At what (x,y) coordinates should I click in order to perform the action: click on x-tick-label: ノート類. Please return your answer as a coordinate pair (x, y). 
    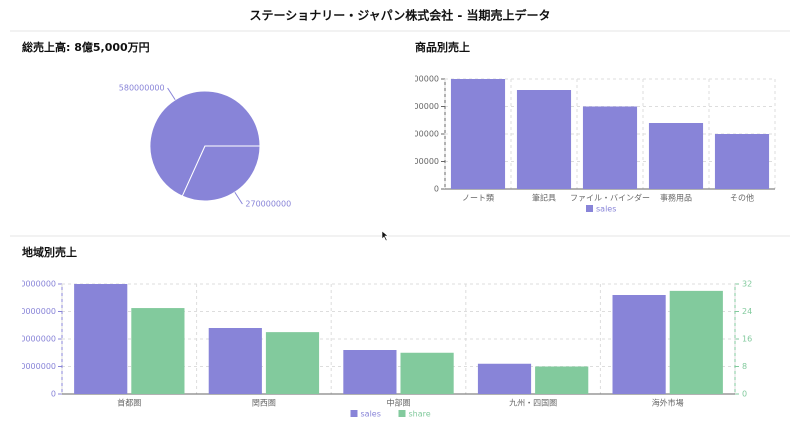
    Looking at the image, I should click on (478, 198).